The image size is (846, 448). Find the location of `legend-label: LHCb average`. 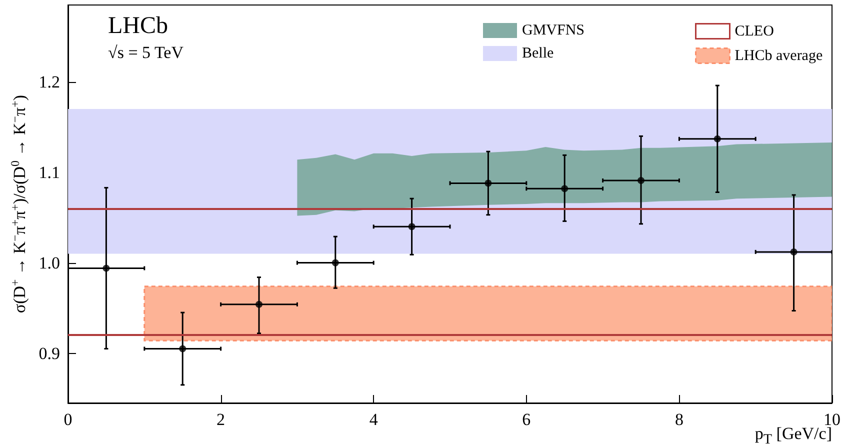

legend-label: LHCb average is located at coordinates (778, 56).